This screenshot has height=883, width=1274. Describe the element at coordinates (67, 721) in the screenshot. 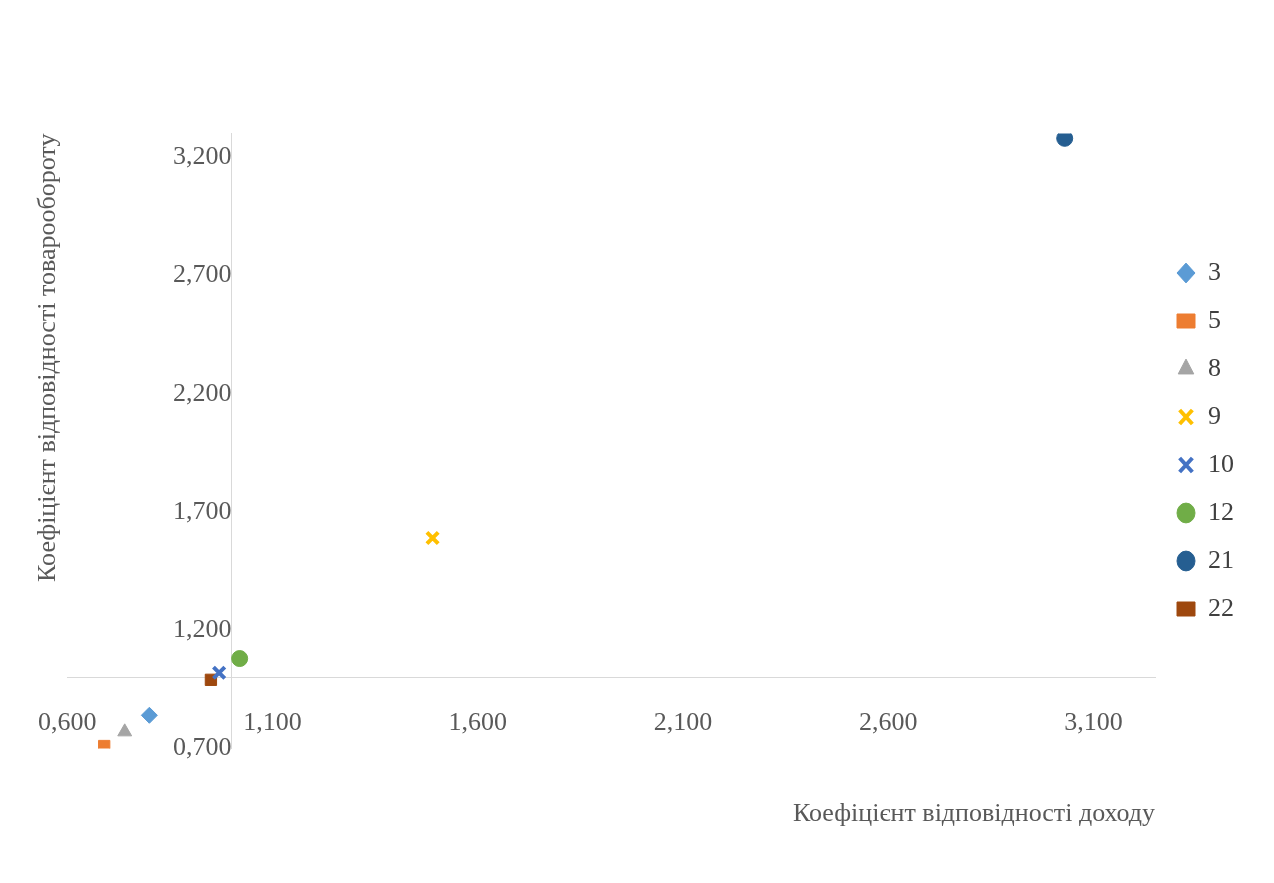

I see `x-tick-label: 0,600` at that location.